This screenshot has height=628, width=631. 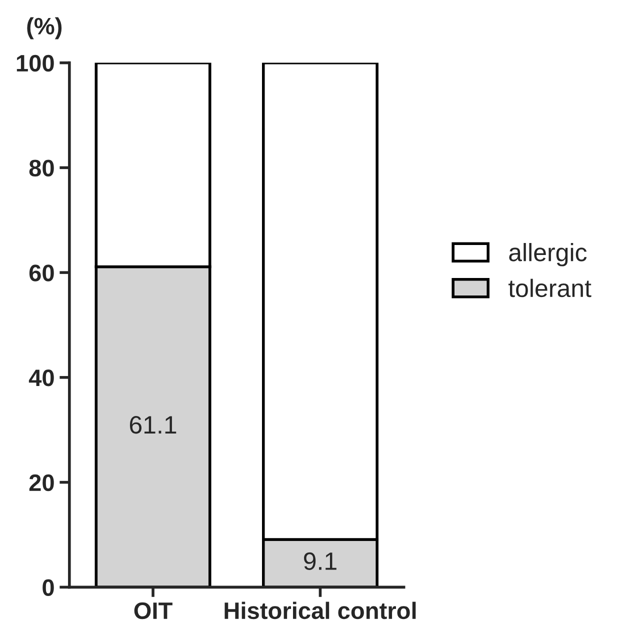 I want to click on data-label: 9.1, so click(x=320, y=561).